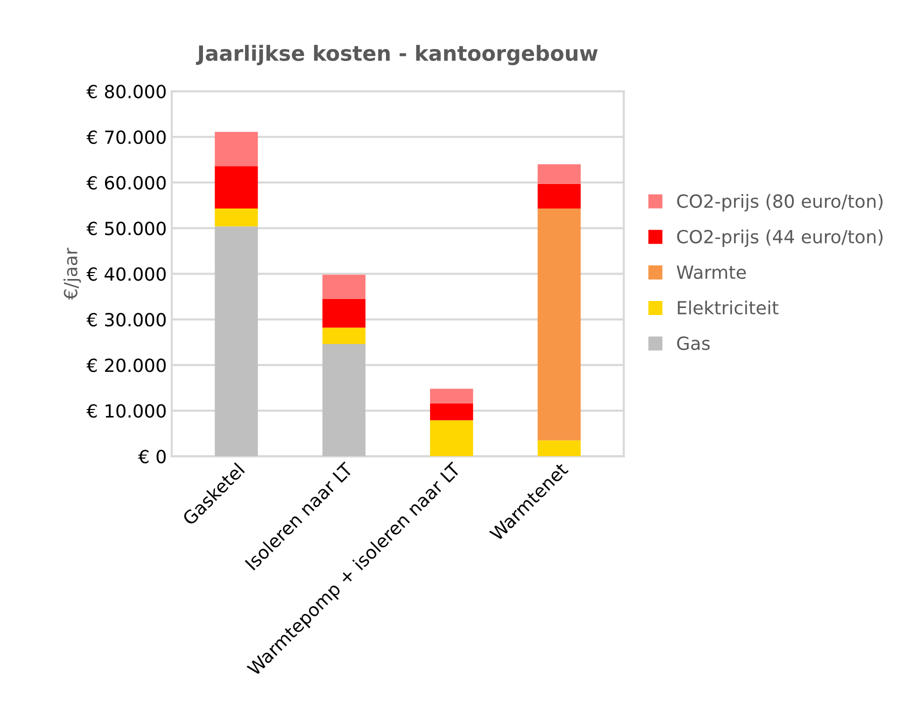  Describe the element at coordinates (126, 91) in the screenshot. I see `y-tick-label: € 80.000` at that location.